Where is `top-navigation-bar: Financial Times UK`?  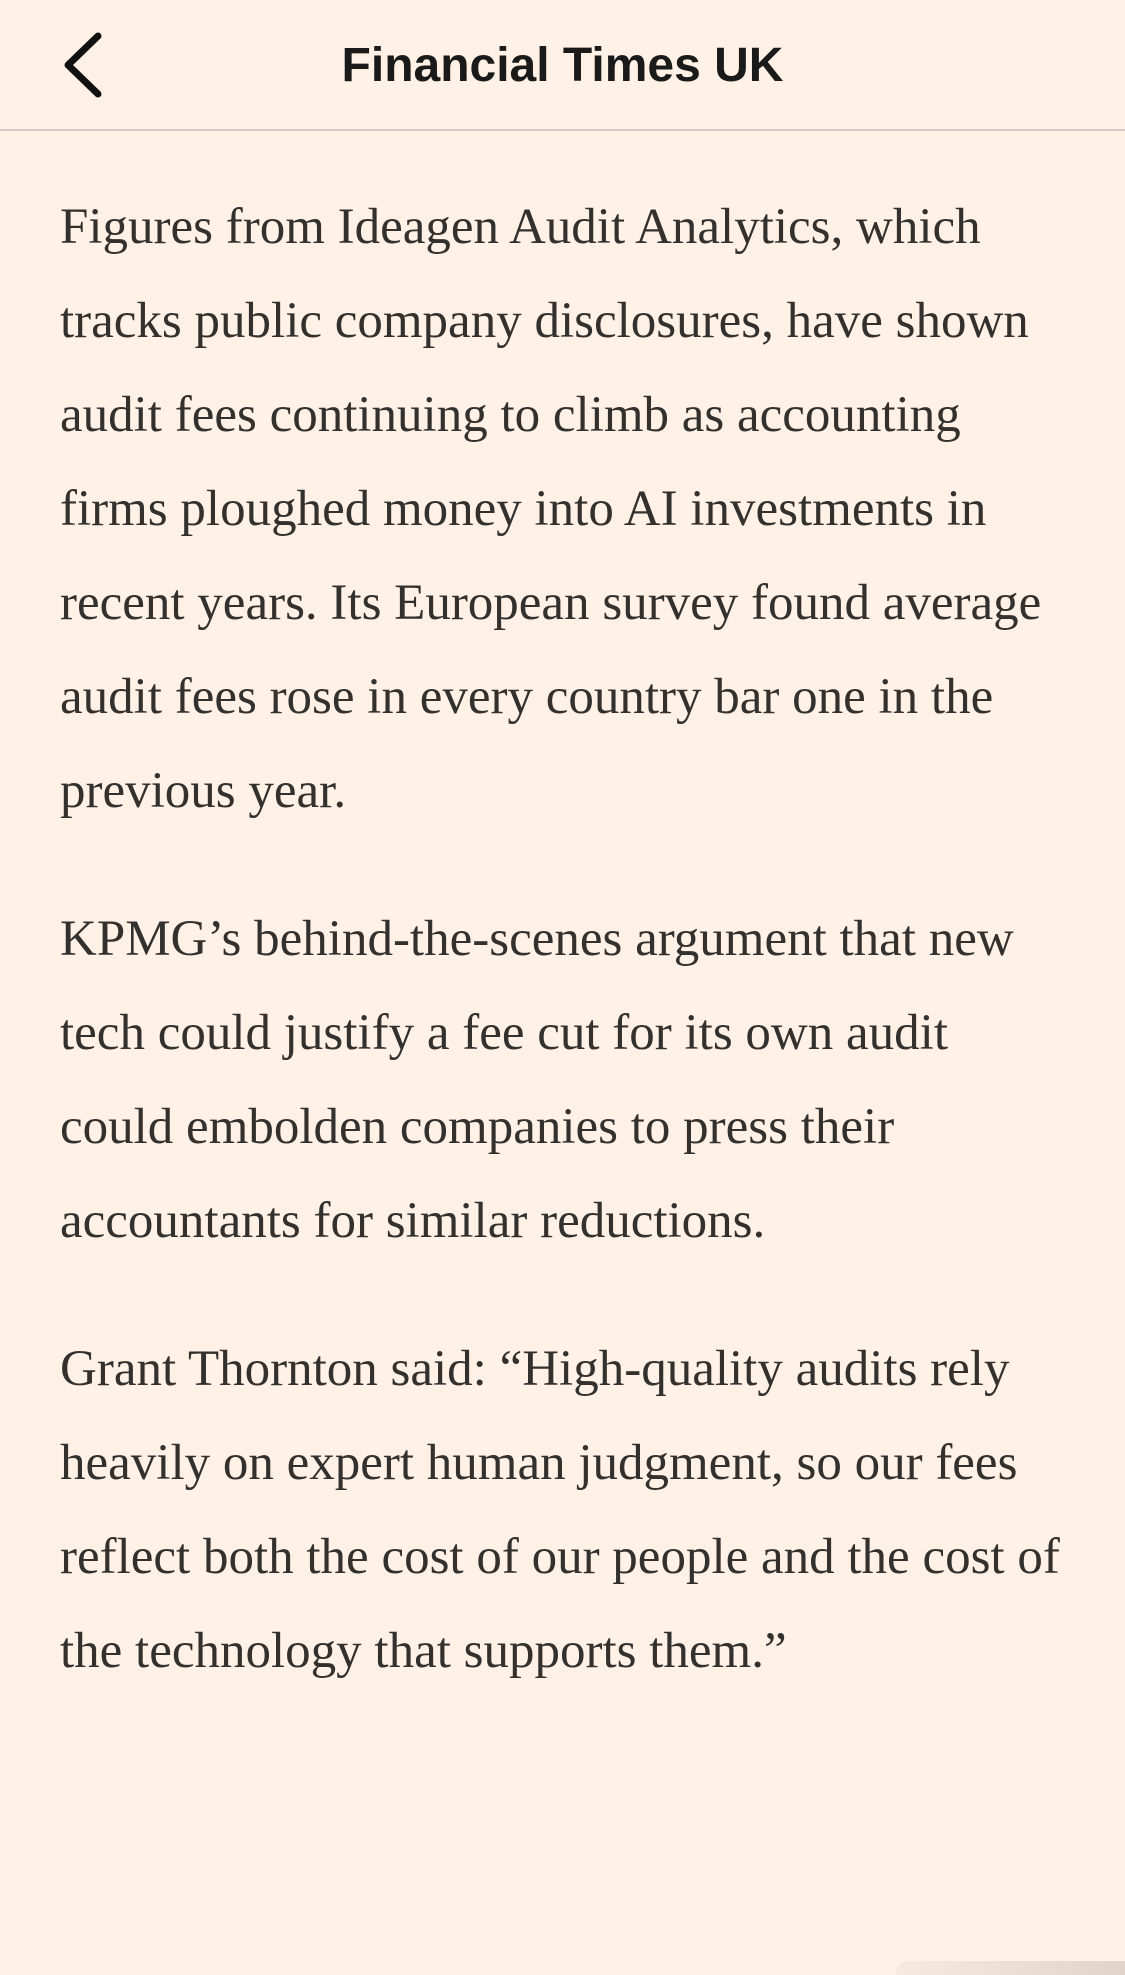
top-navigation-bar: Financial Times UK is located at coordinates (562, 65).